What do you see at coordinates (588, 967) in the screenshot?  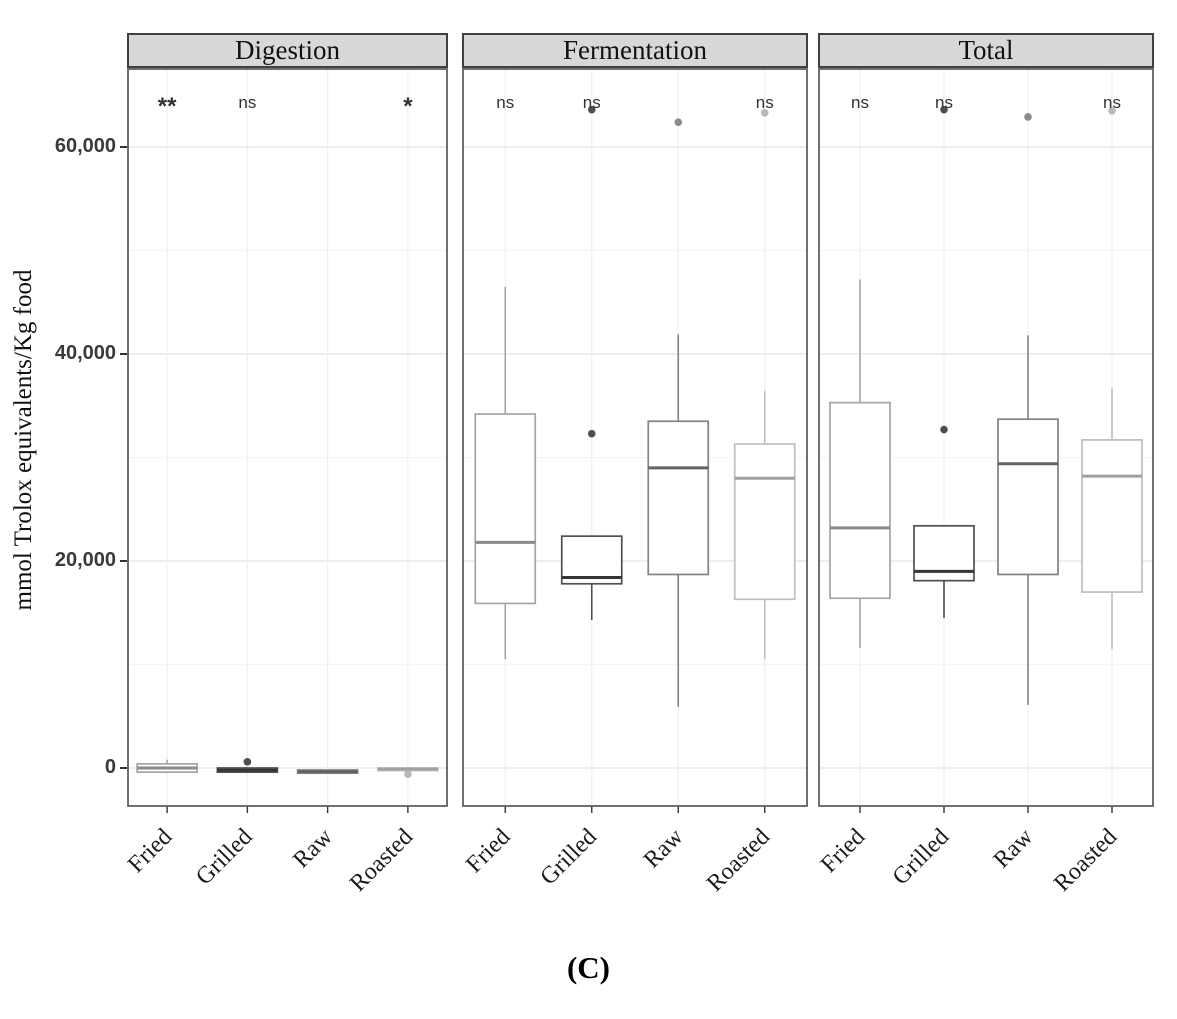 I see `figure-caption: (C)` at bounding box center [588, 967].